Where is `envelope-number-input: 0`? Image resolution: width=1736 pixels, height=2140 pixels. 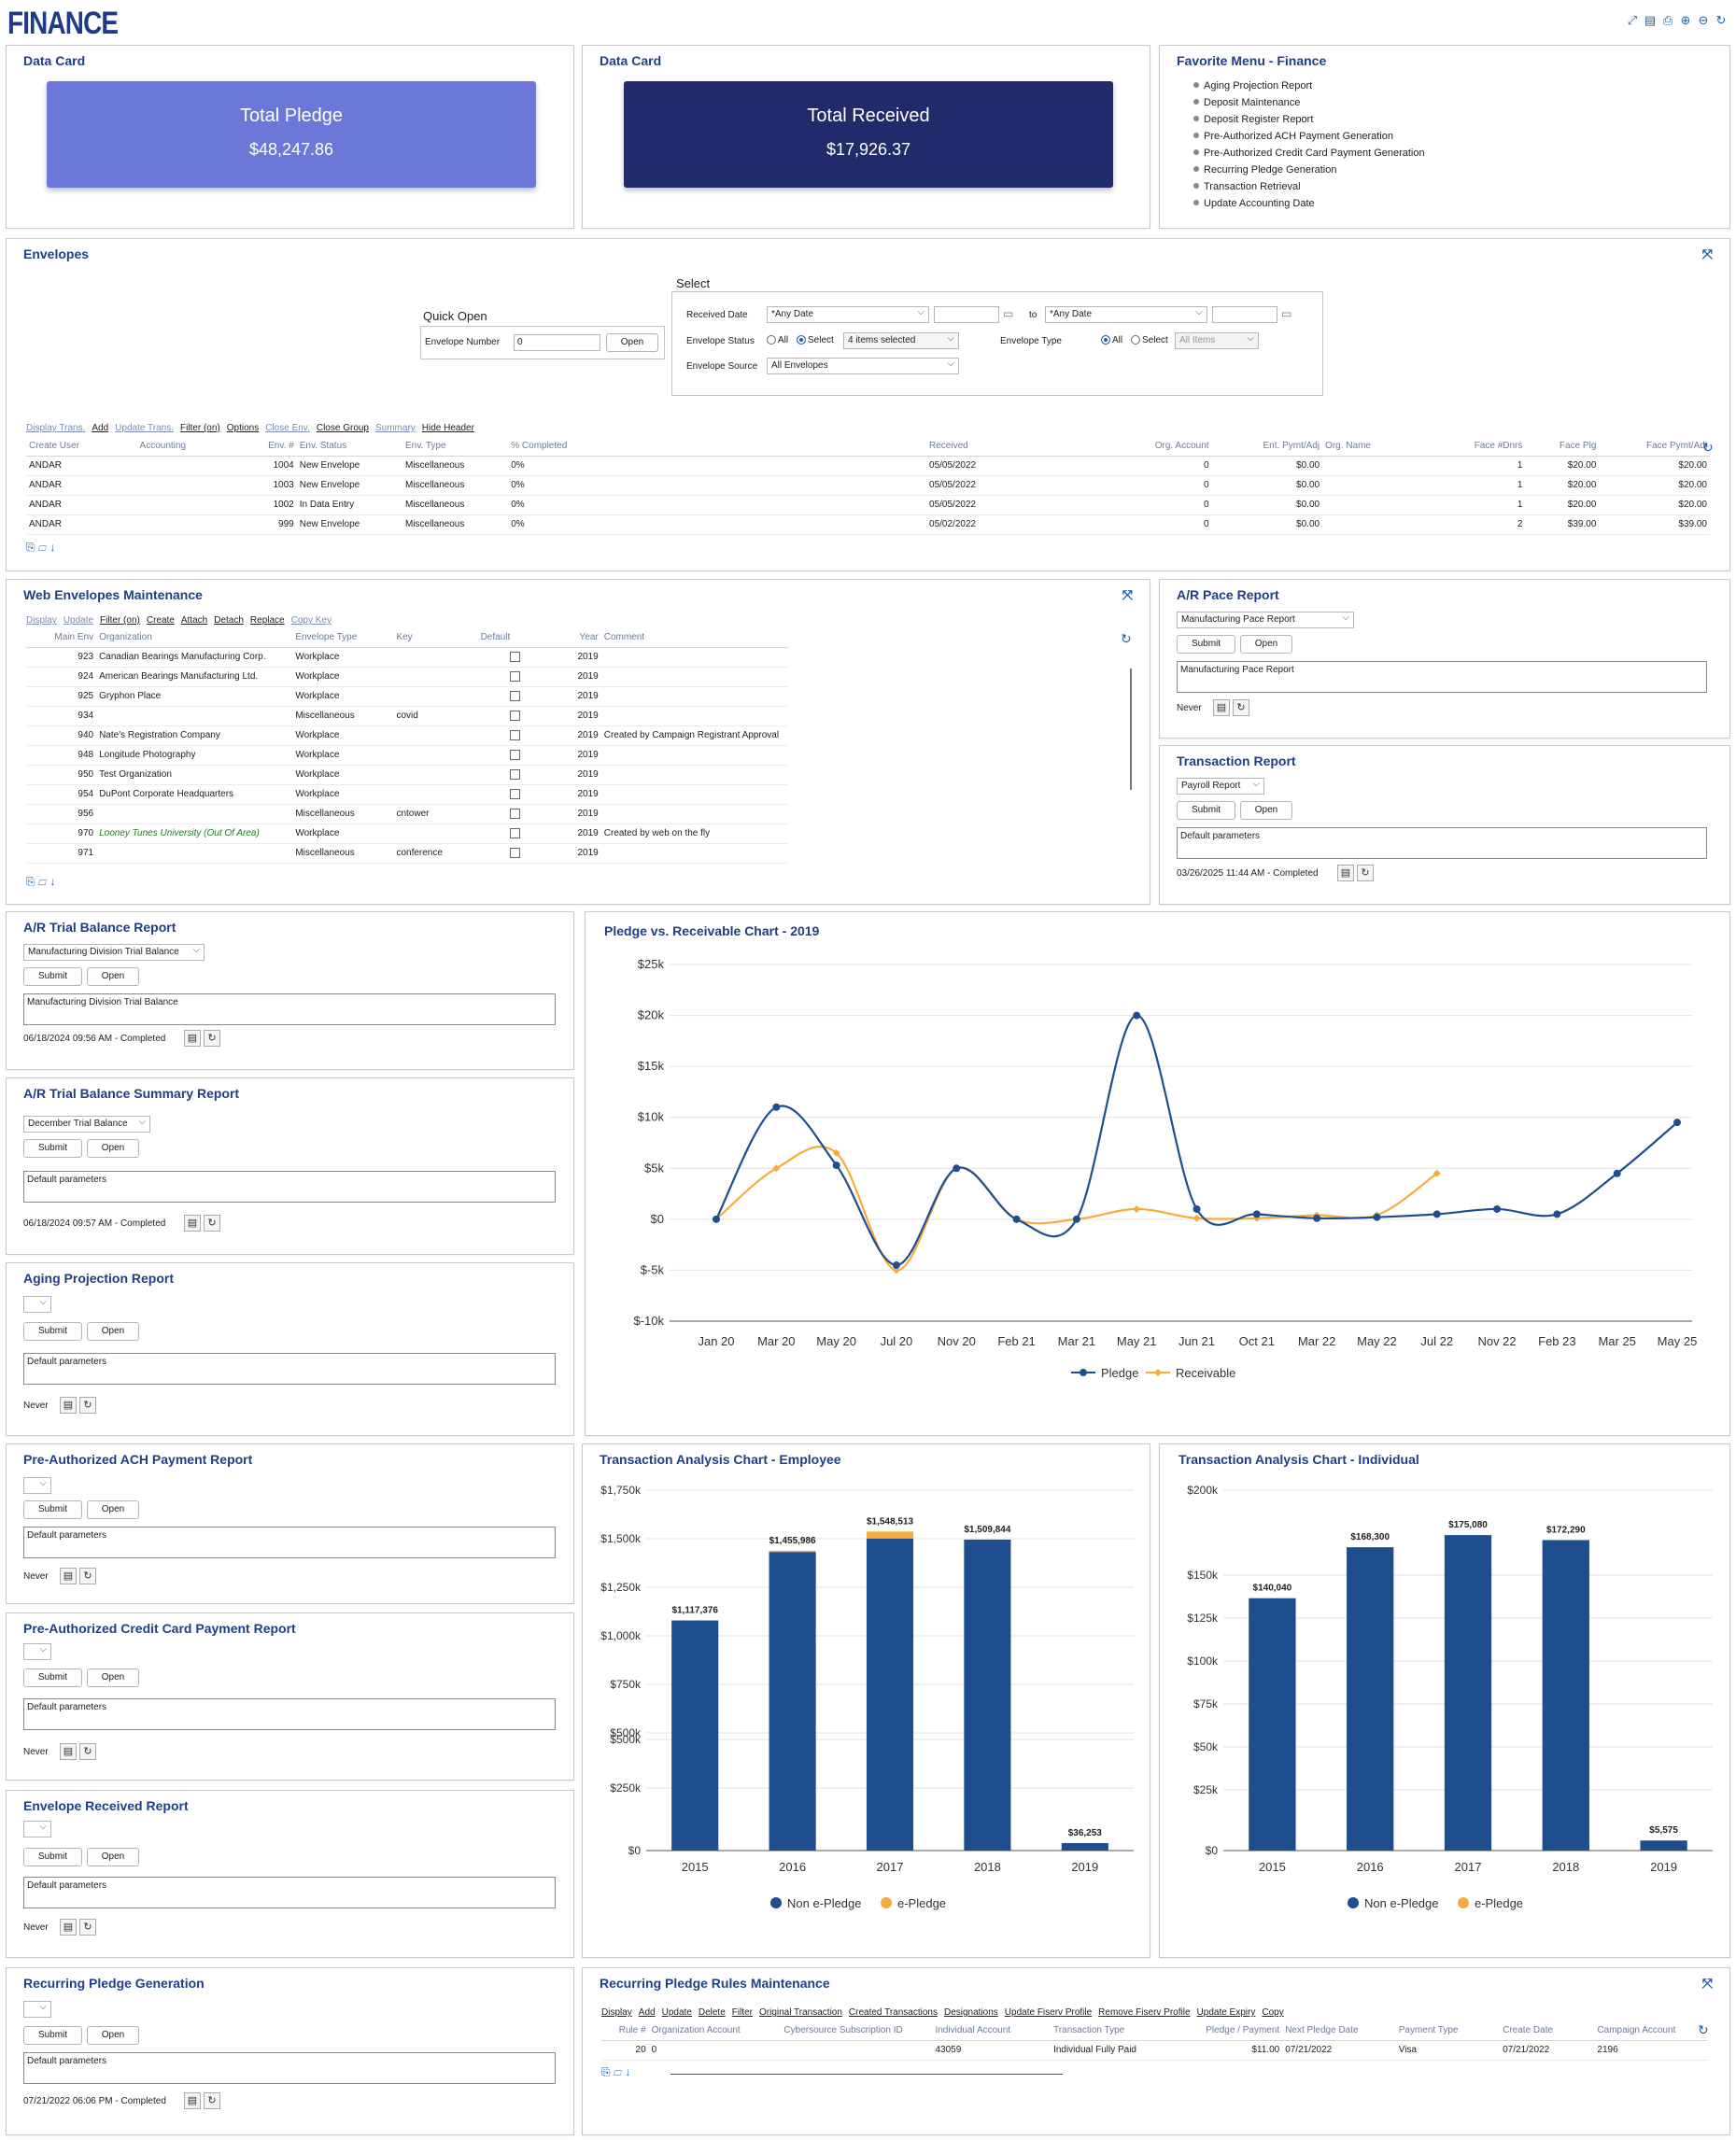
envelope-number-input: 0 is located at coordinates (557, 342).